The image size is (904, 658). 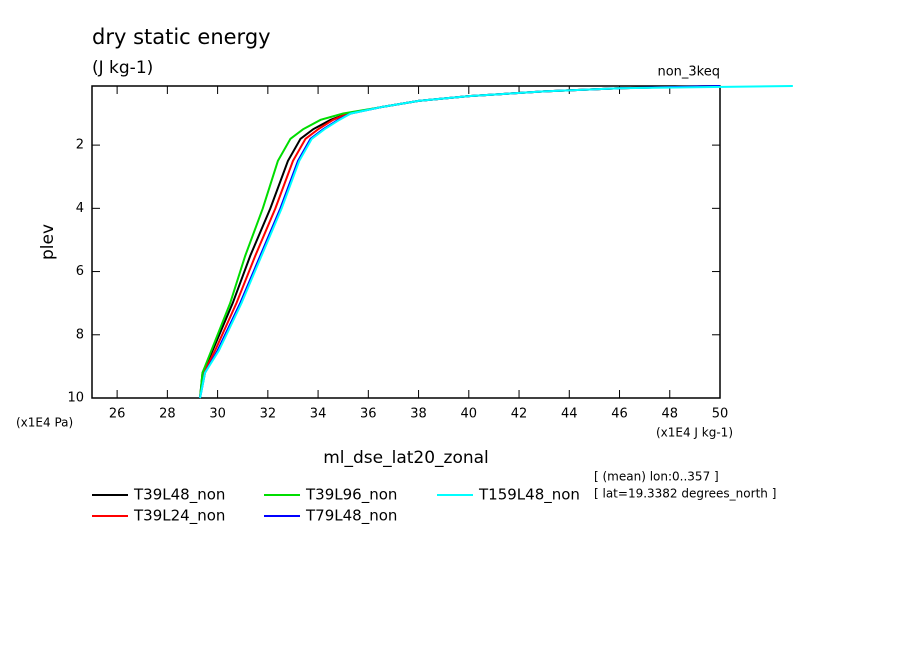 I want to click on legend-label: T159L48_non, so click(x=529, y=495).